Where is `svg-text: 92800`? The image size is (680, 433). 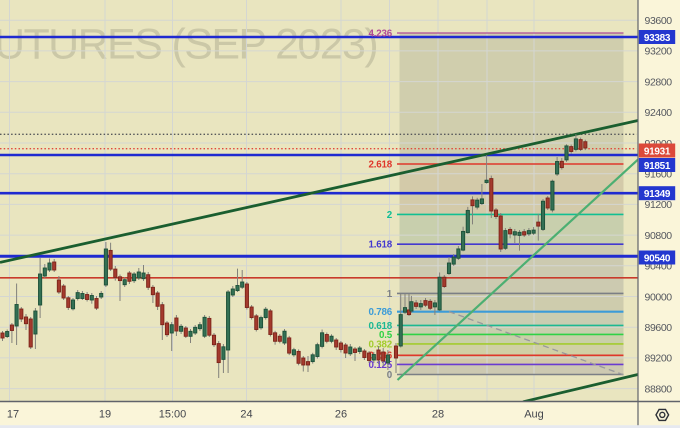 svg-text: 92800 is located at coordinates (659, 82).